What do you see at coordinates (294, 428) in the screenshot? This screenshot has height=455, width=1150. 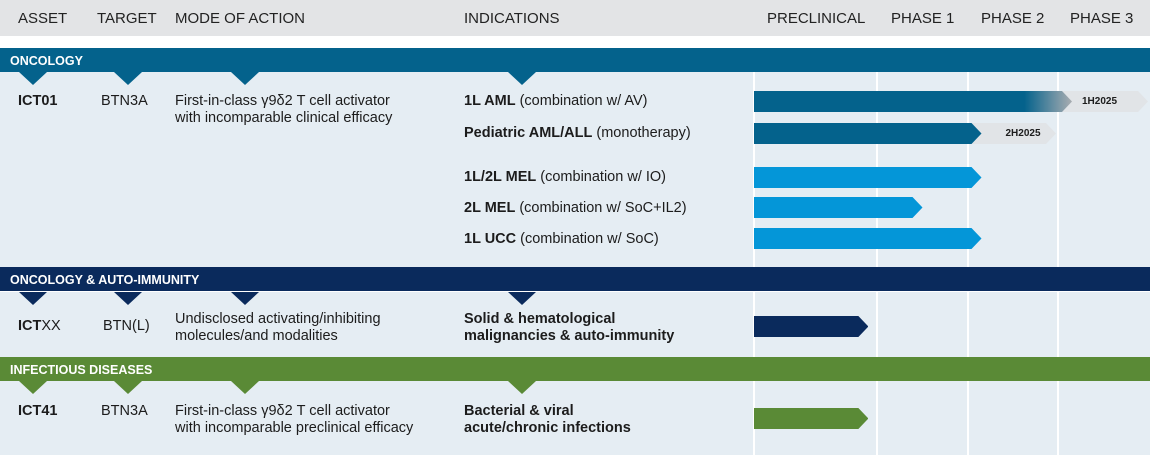 I see `moa-line: with incomparable preclinical efficacy` at bounding box center [294, 428].